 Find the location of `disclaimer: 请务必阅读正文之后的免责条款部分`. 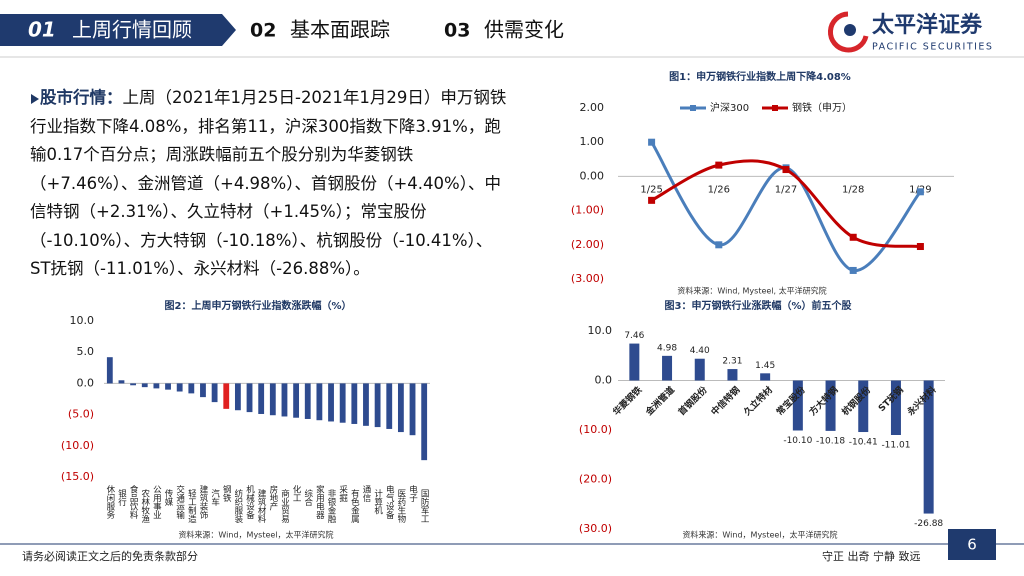

disclaimer: 请务必阅读正文之后的免责条款部分 is located at coordinates (110, 556).